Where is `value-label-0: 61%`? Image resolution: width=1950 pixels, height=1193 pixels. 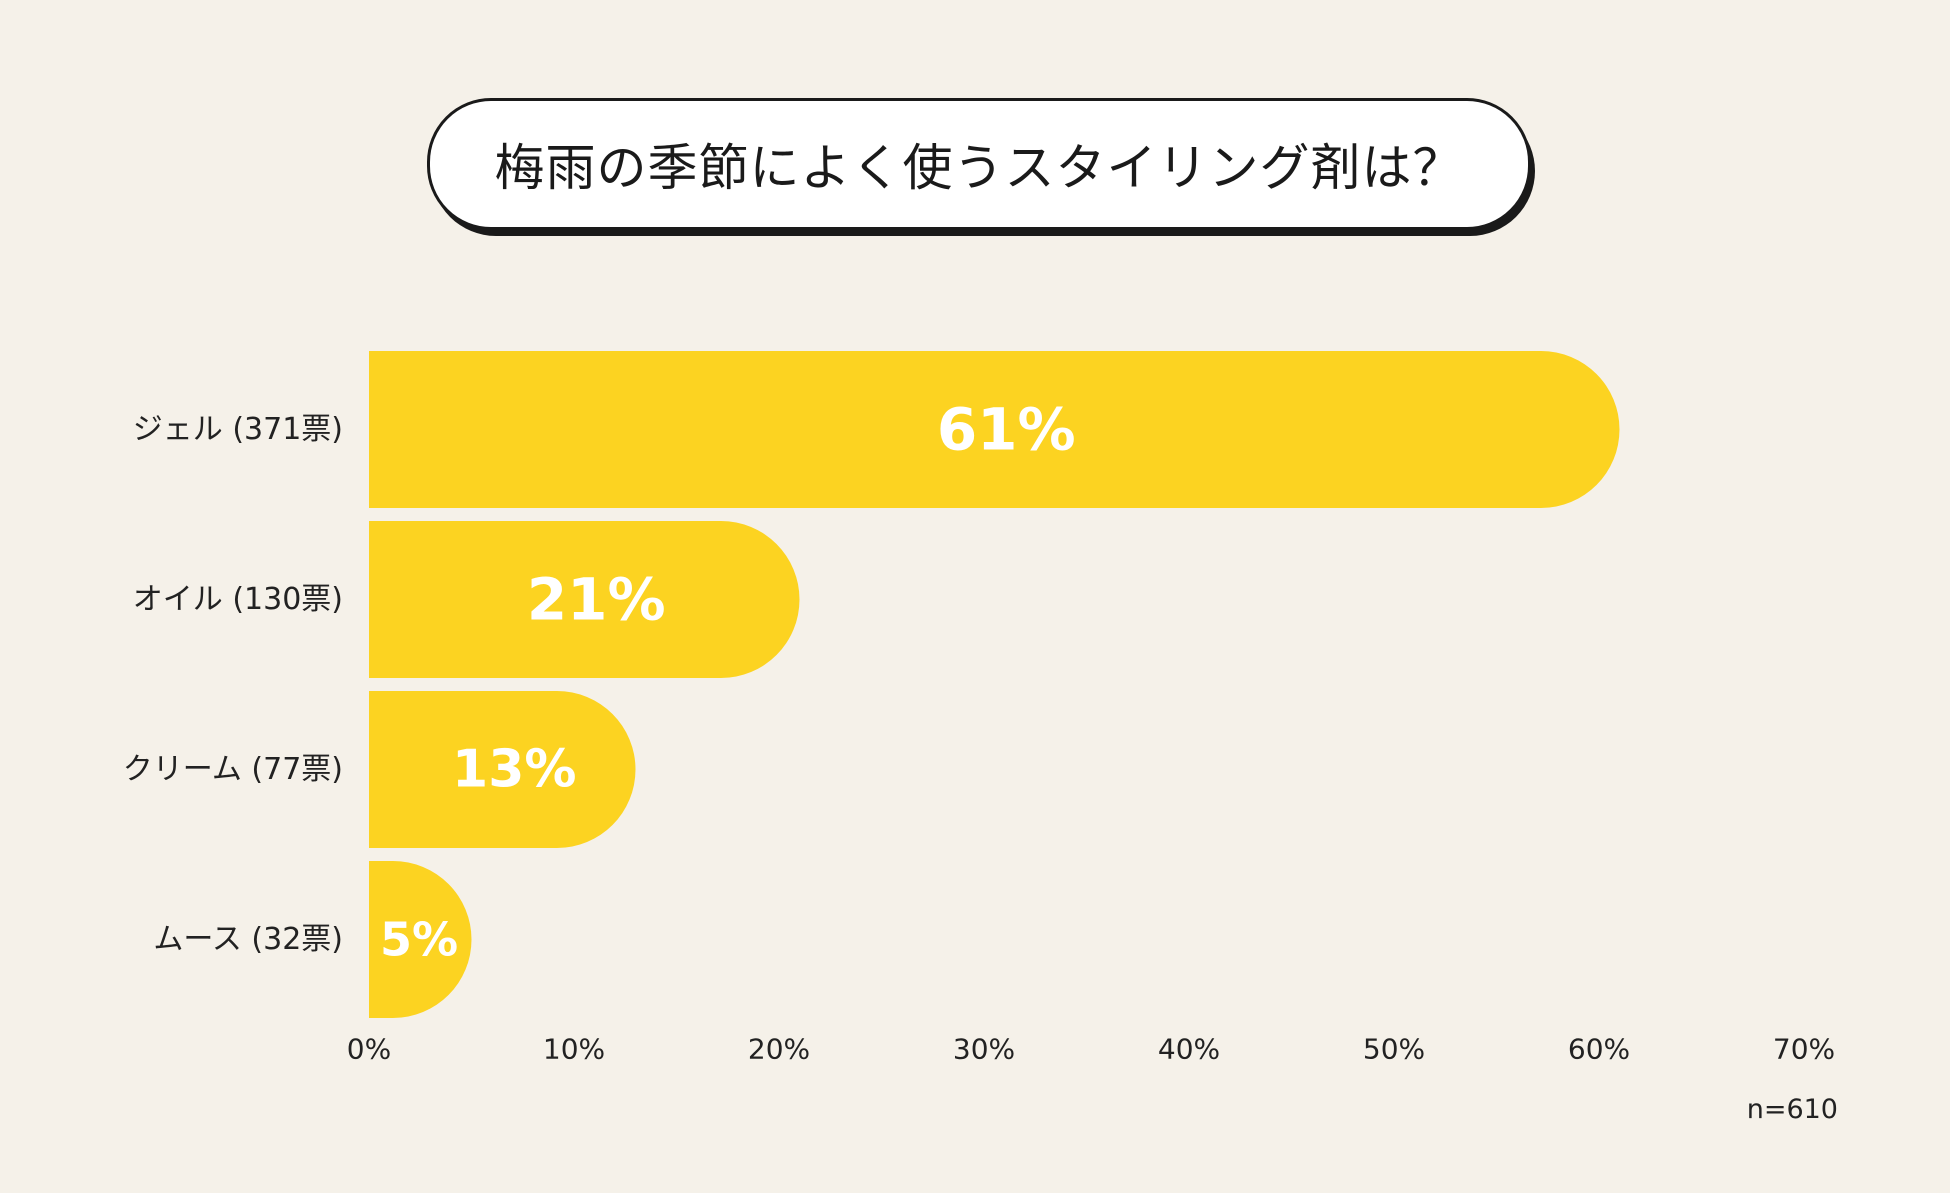
value-label-0: 61% is located at coordinates (1006, 430).